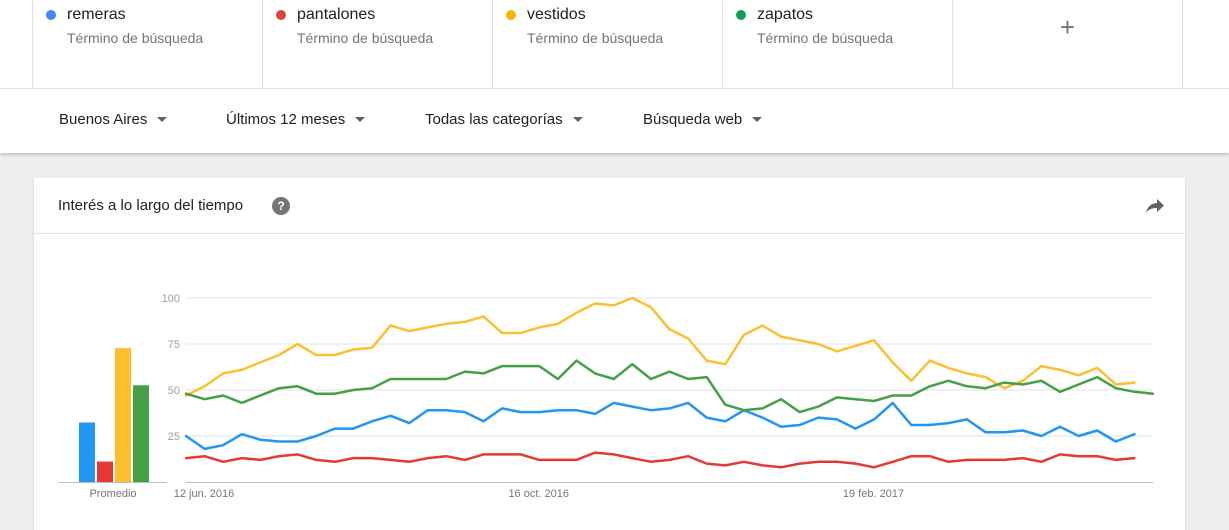 The height and width of the screenshot is (530, 1229). Describe the element at coordinates (1068, 44) in the screenshot. I see `add-term-button: +` at that location.